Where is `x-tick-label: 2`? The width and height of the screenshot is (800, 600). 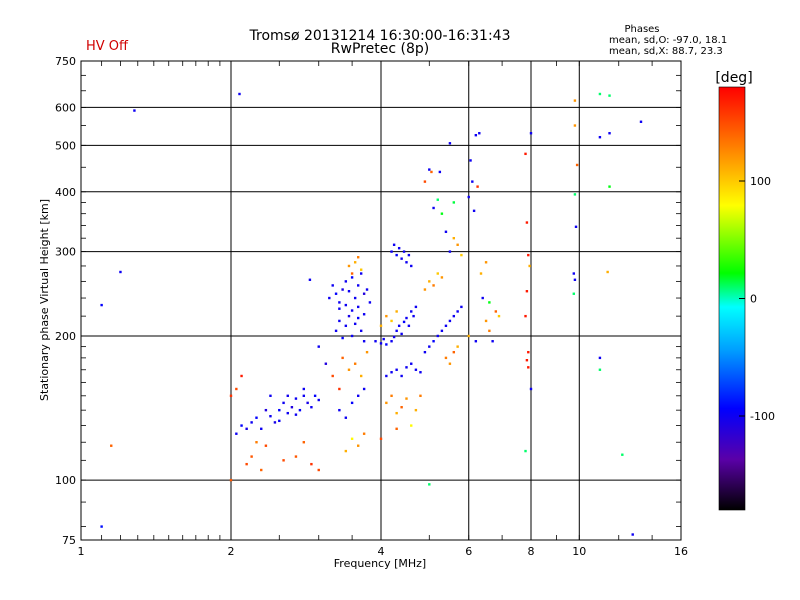 x-tick-label: 2 is located at coordinates (231, 551).